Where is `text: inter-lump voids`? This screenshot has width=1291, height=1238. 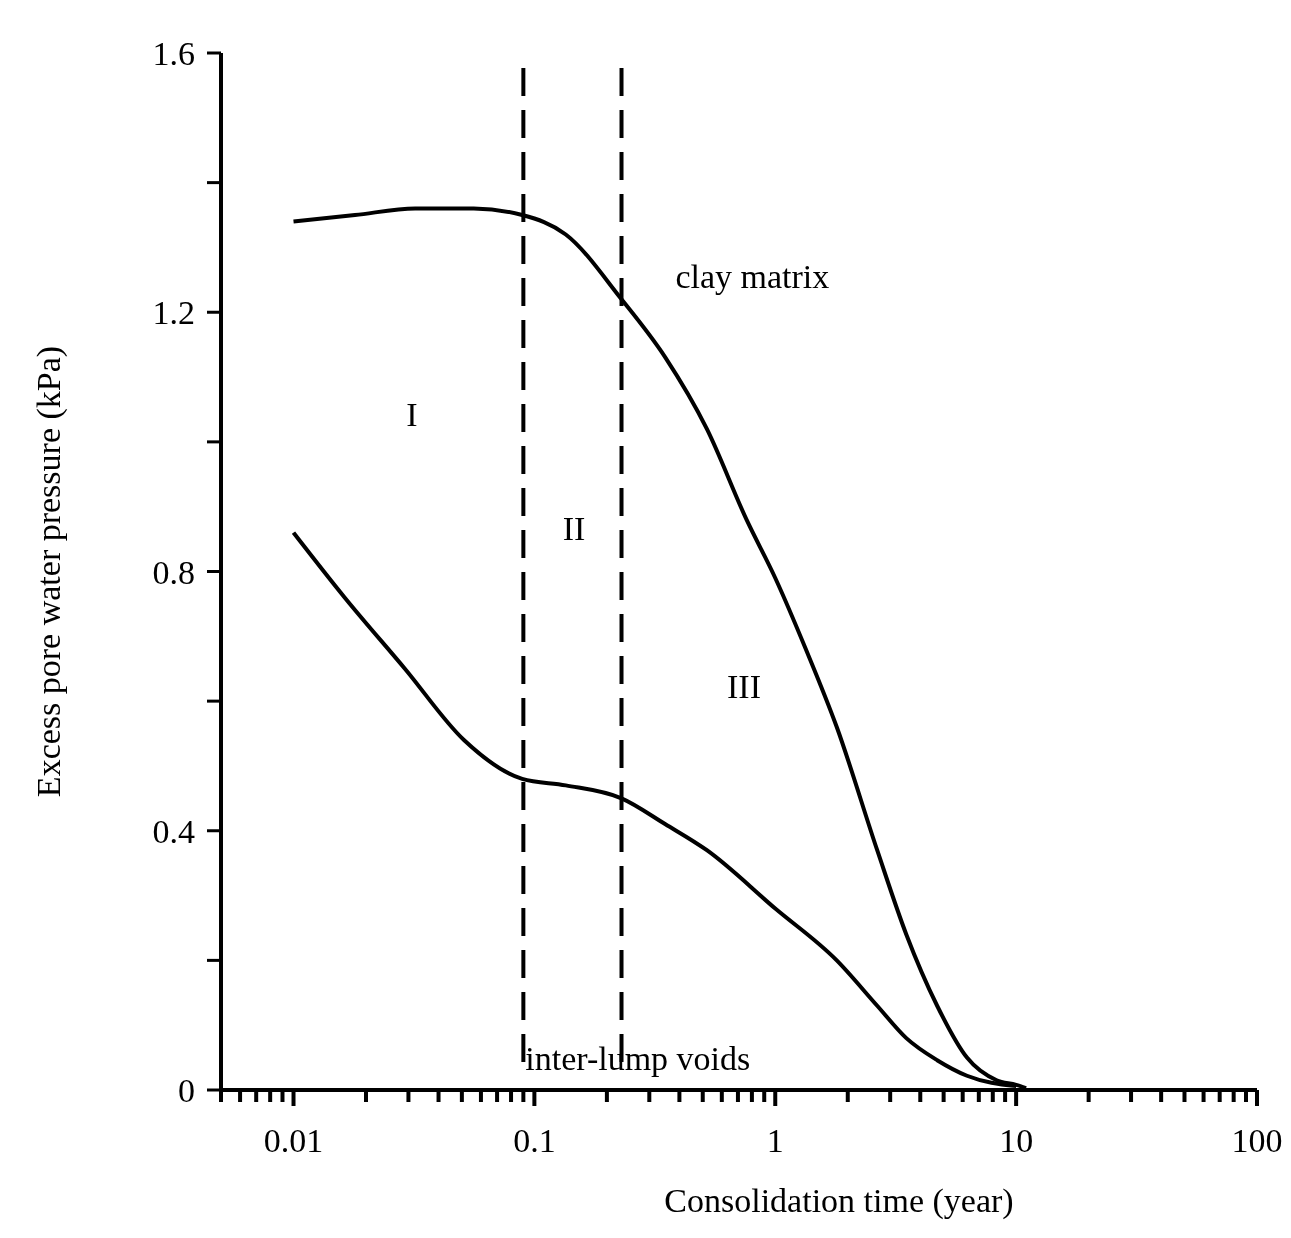
text: inter-lump voids is located at coordinates (638, 1058).